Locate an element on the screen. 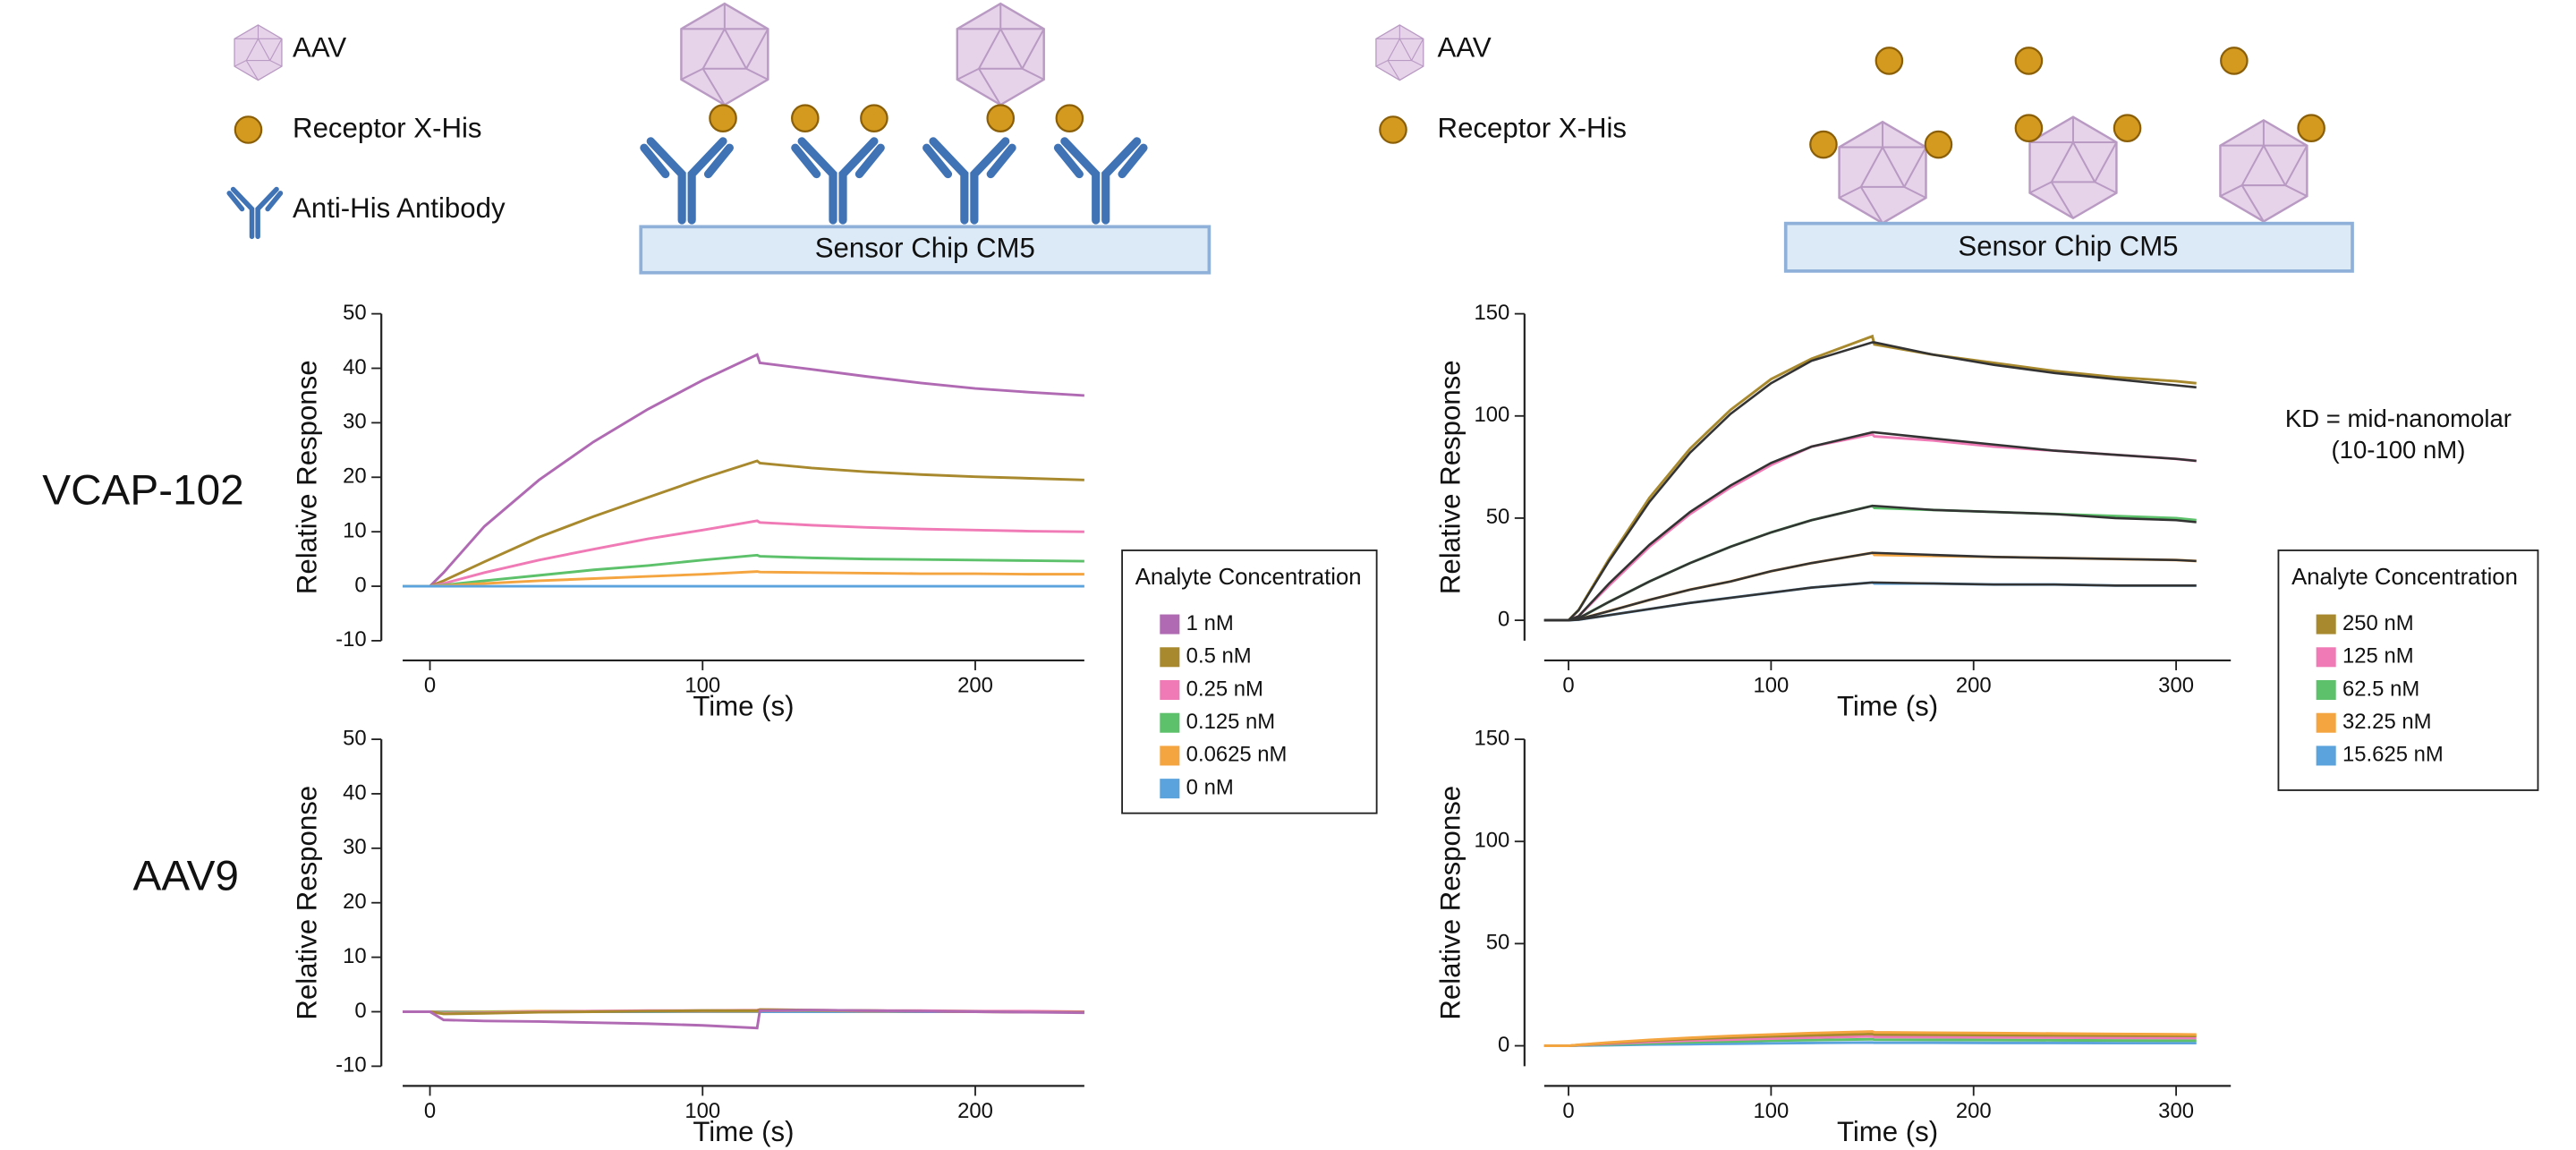  legend-label: 0.5 nM is located at coordinates (1219, 656).